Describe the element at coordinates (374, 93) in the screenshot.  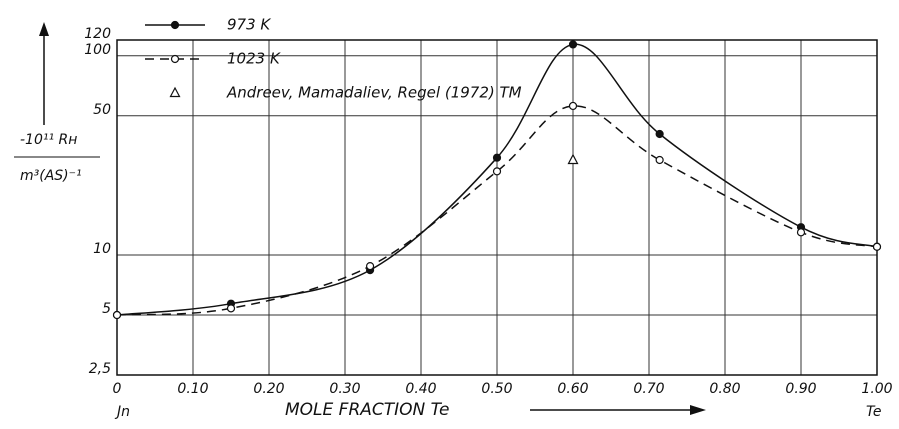
I see `legend-label: Andreev, Mamadaliev, Regel (1972) TM` at that location.